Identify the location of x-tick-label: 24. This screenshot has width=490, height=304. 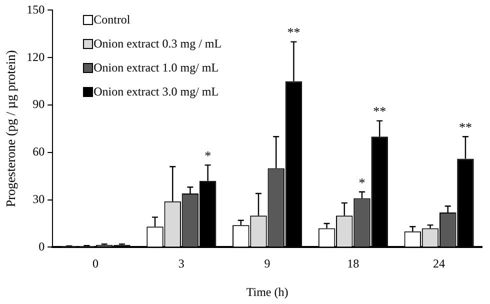
(439, 263).